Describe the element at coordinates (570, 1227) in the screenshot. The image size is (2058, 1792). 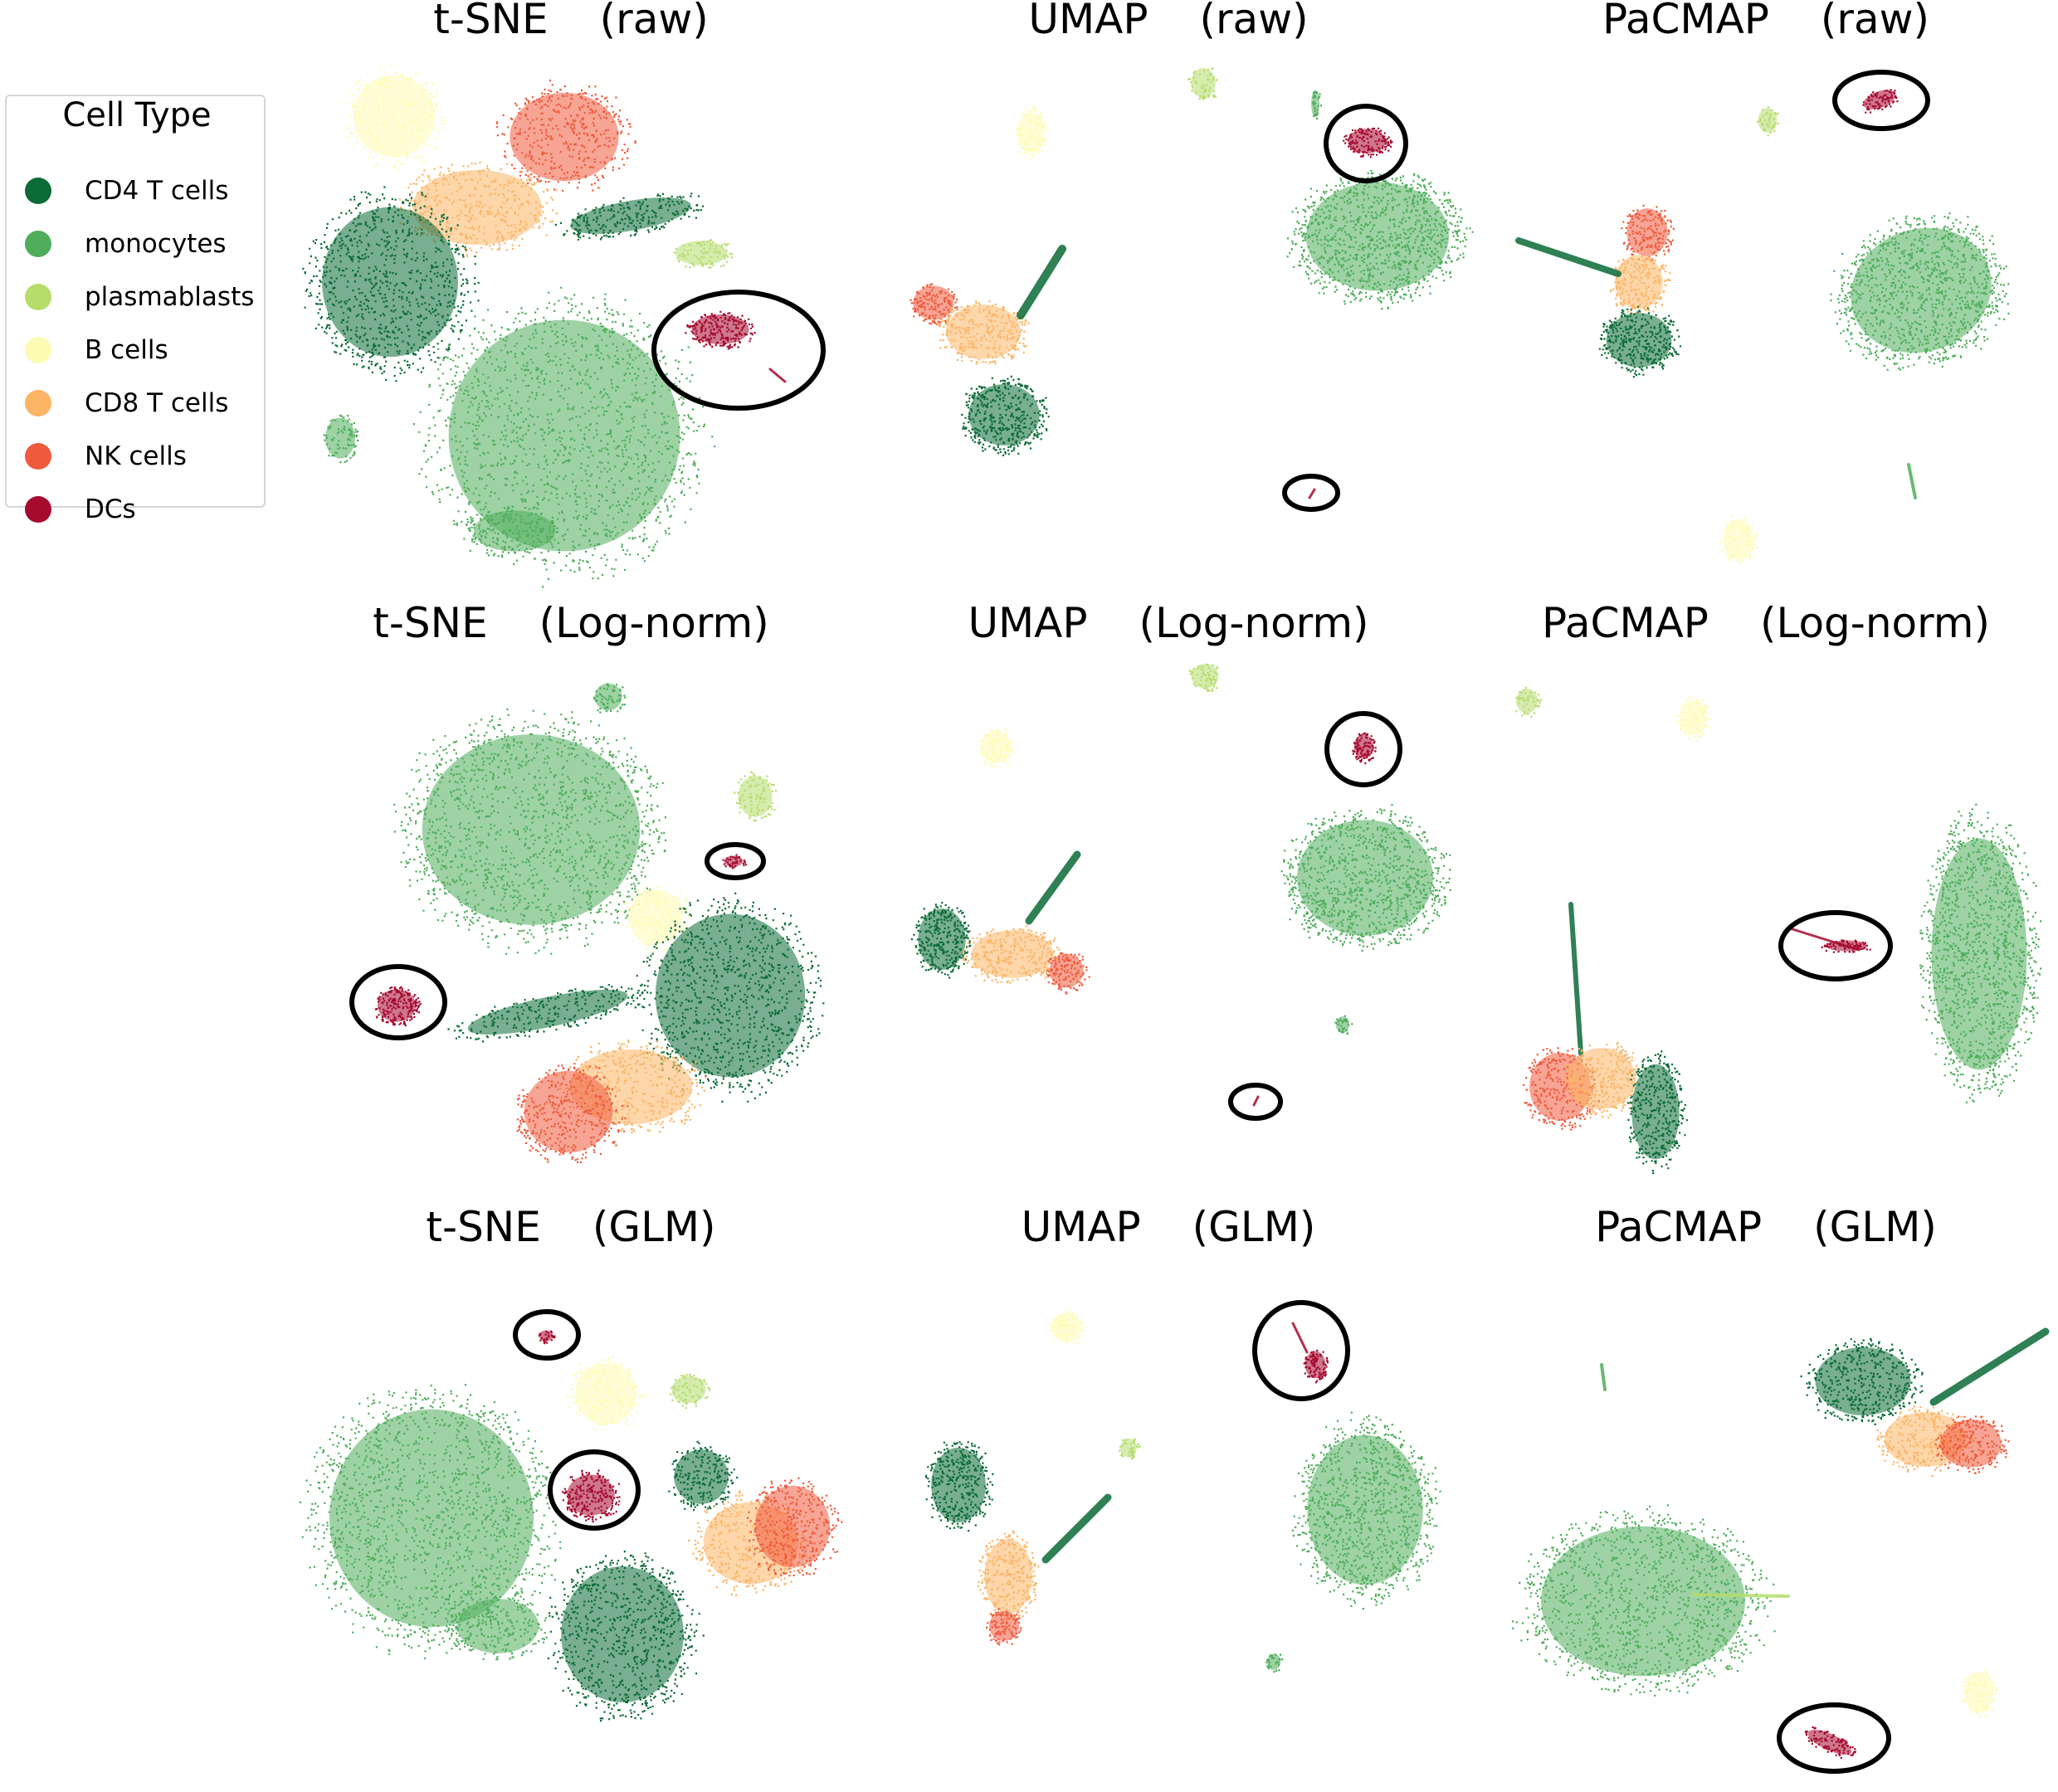
I see `panel-title-tsne-glm: t-SNE (GLM)` at that location.